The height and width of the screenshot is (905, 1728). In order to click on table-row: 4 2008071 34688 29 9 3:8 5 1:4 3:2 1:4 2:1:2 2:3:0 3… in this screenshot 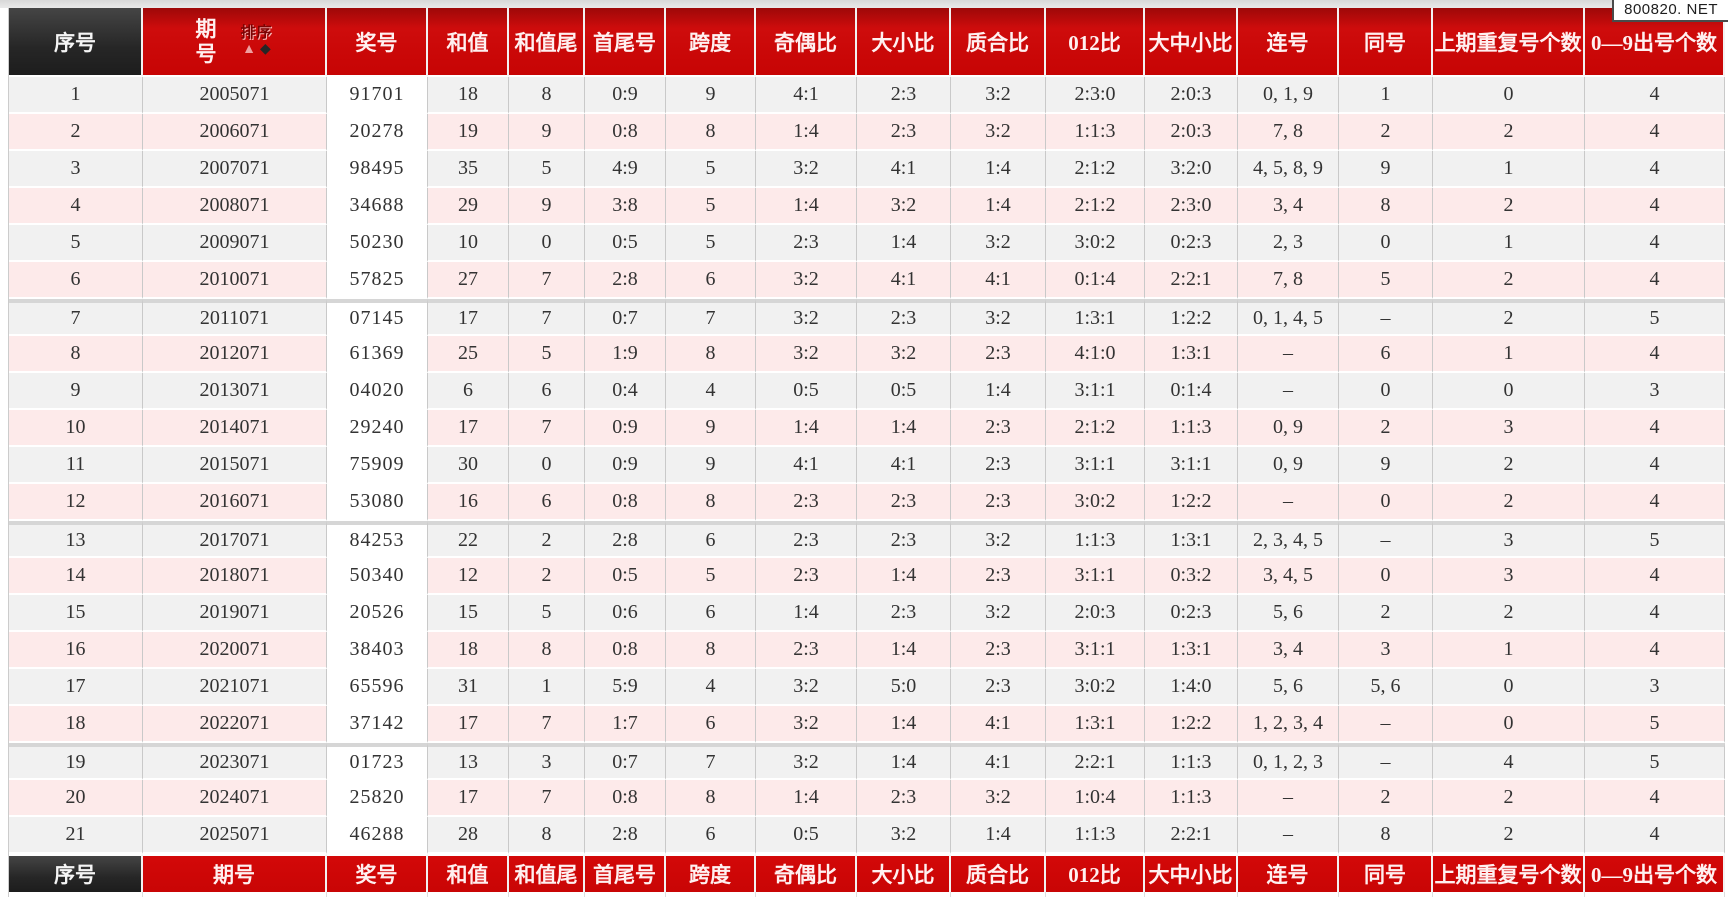, I will do `click(867, 206)`.